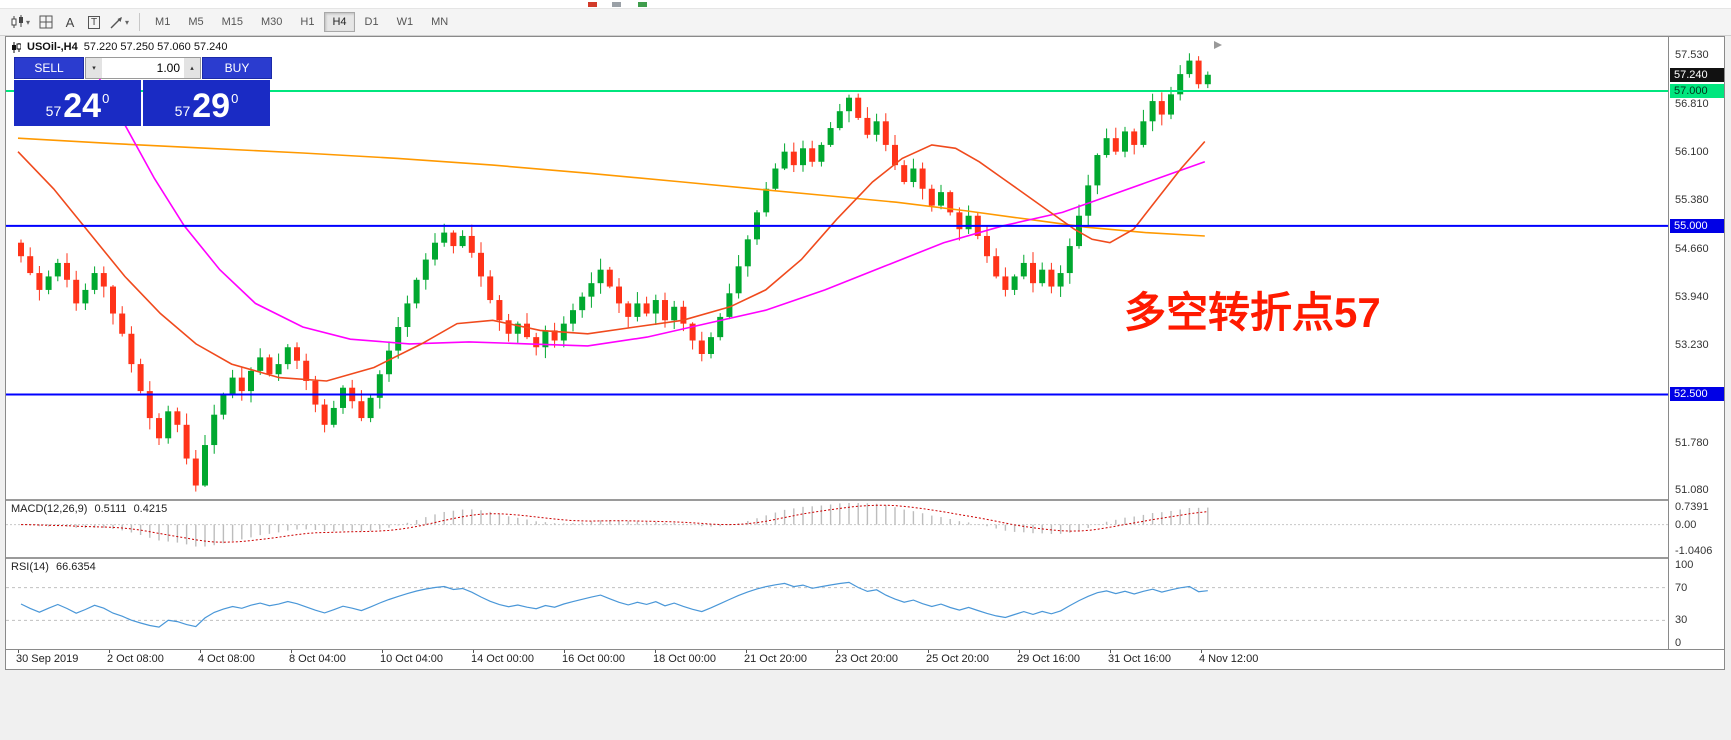 The image size is (1731, 740). What do you see at coordinates (140, 22) in the screenshot?
I see `toolbar-separator` at bounding box center [140, 22].